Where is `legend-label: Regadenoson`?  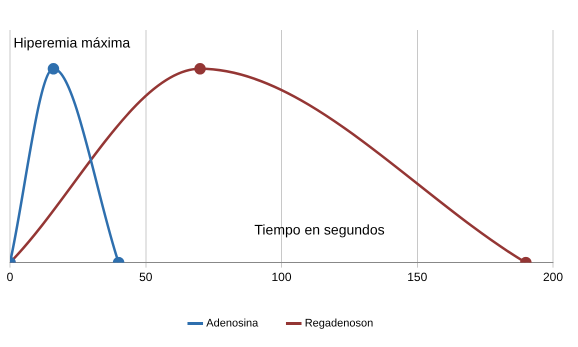
legend-label: Regadenoson is located at coordinates (339, 324).